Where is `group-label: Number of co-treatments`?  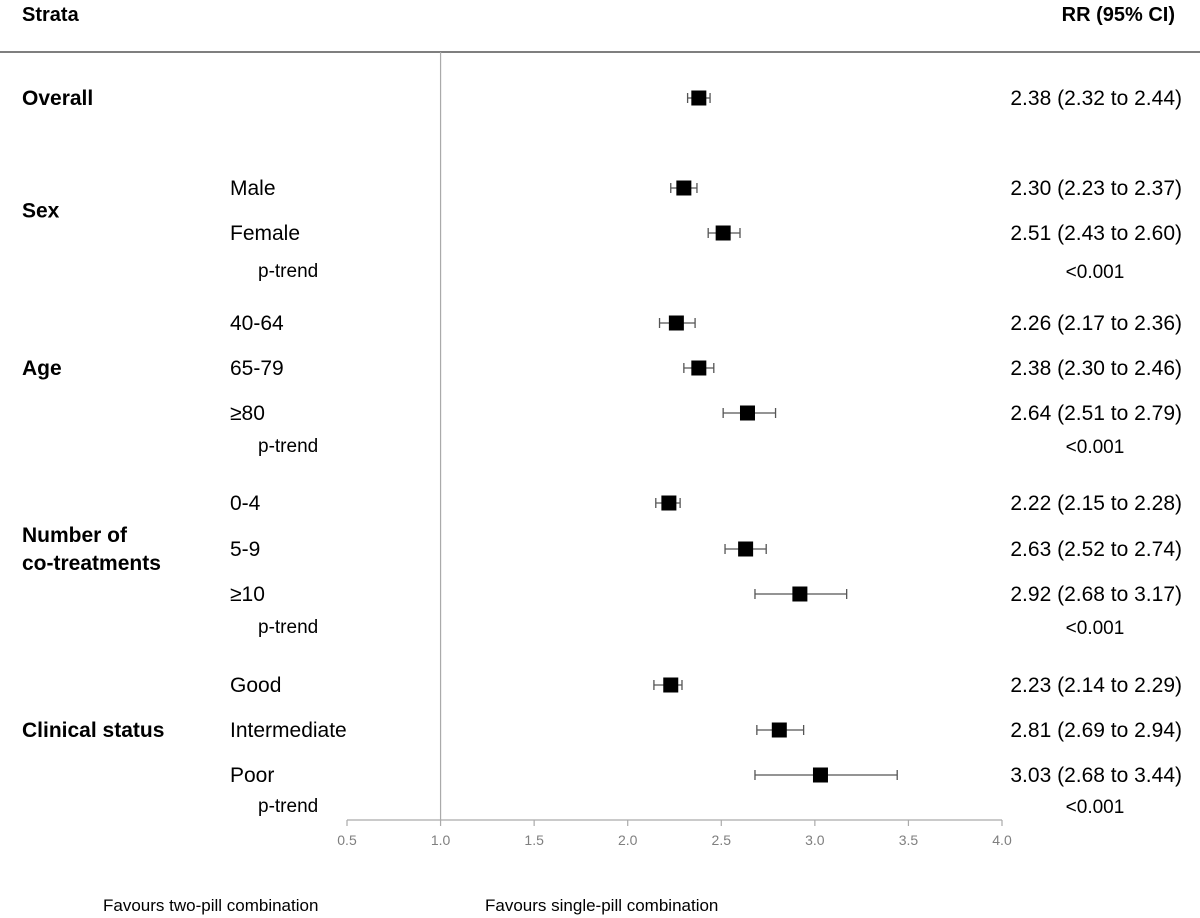
group-label: Number of co-treatments is located at coordinates (91, 549).